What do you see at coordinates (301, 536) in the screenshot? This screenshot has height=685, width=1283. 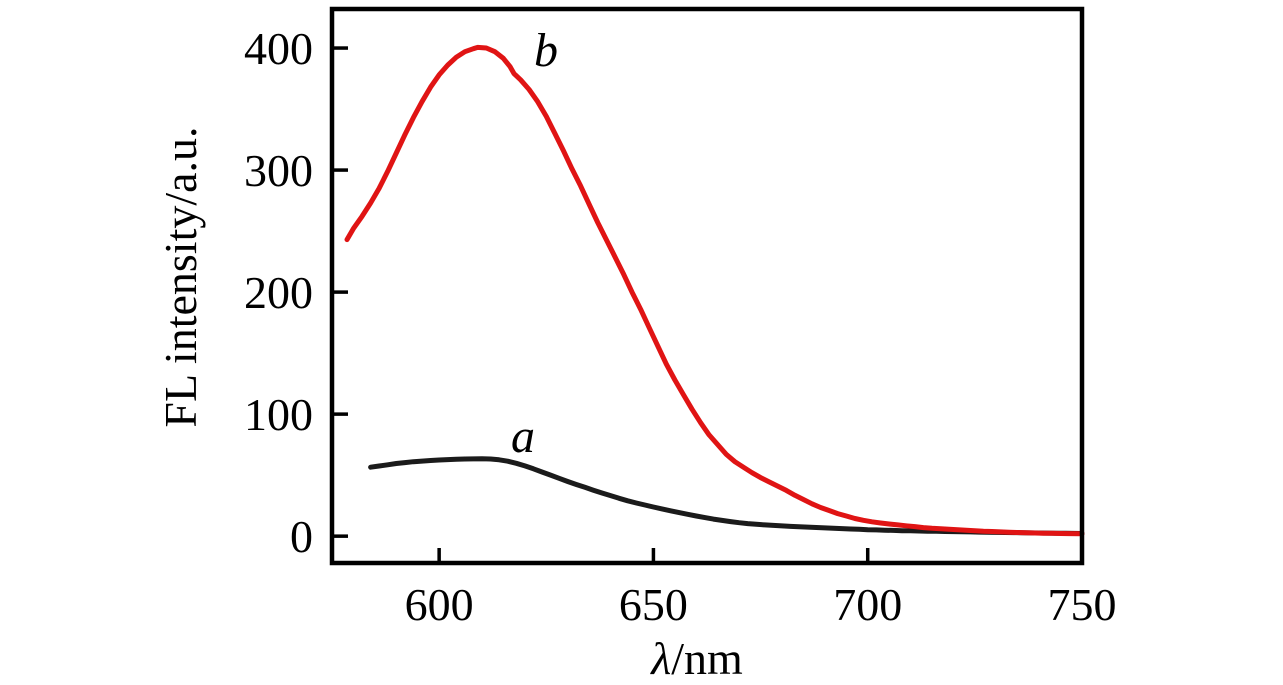 I see `y-tick-label: 0` at bounding box center [301, 536].